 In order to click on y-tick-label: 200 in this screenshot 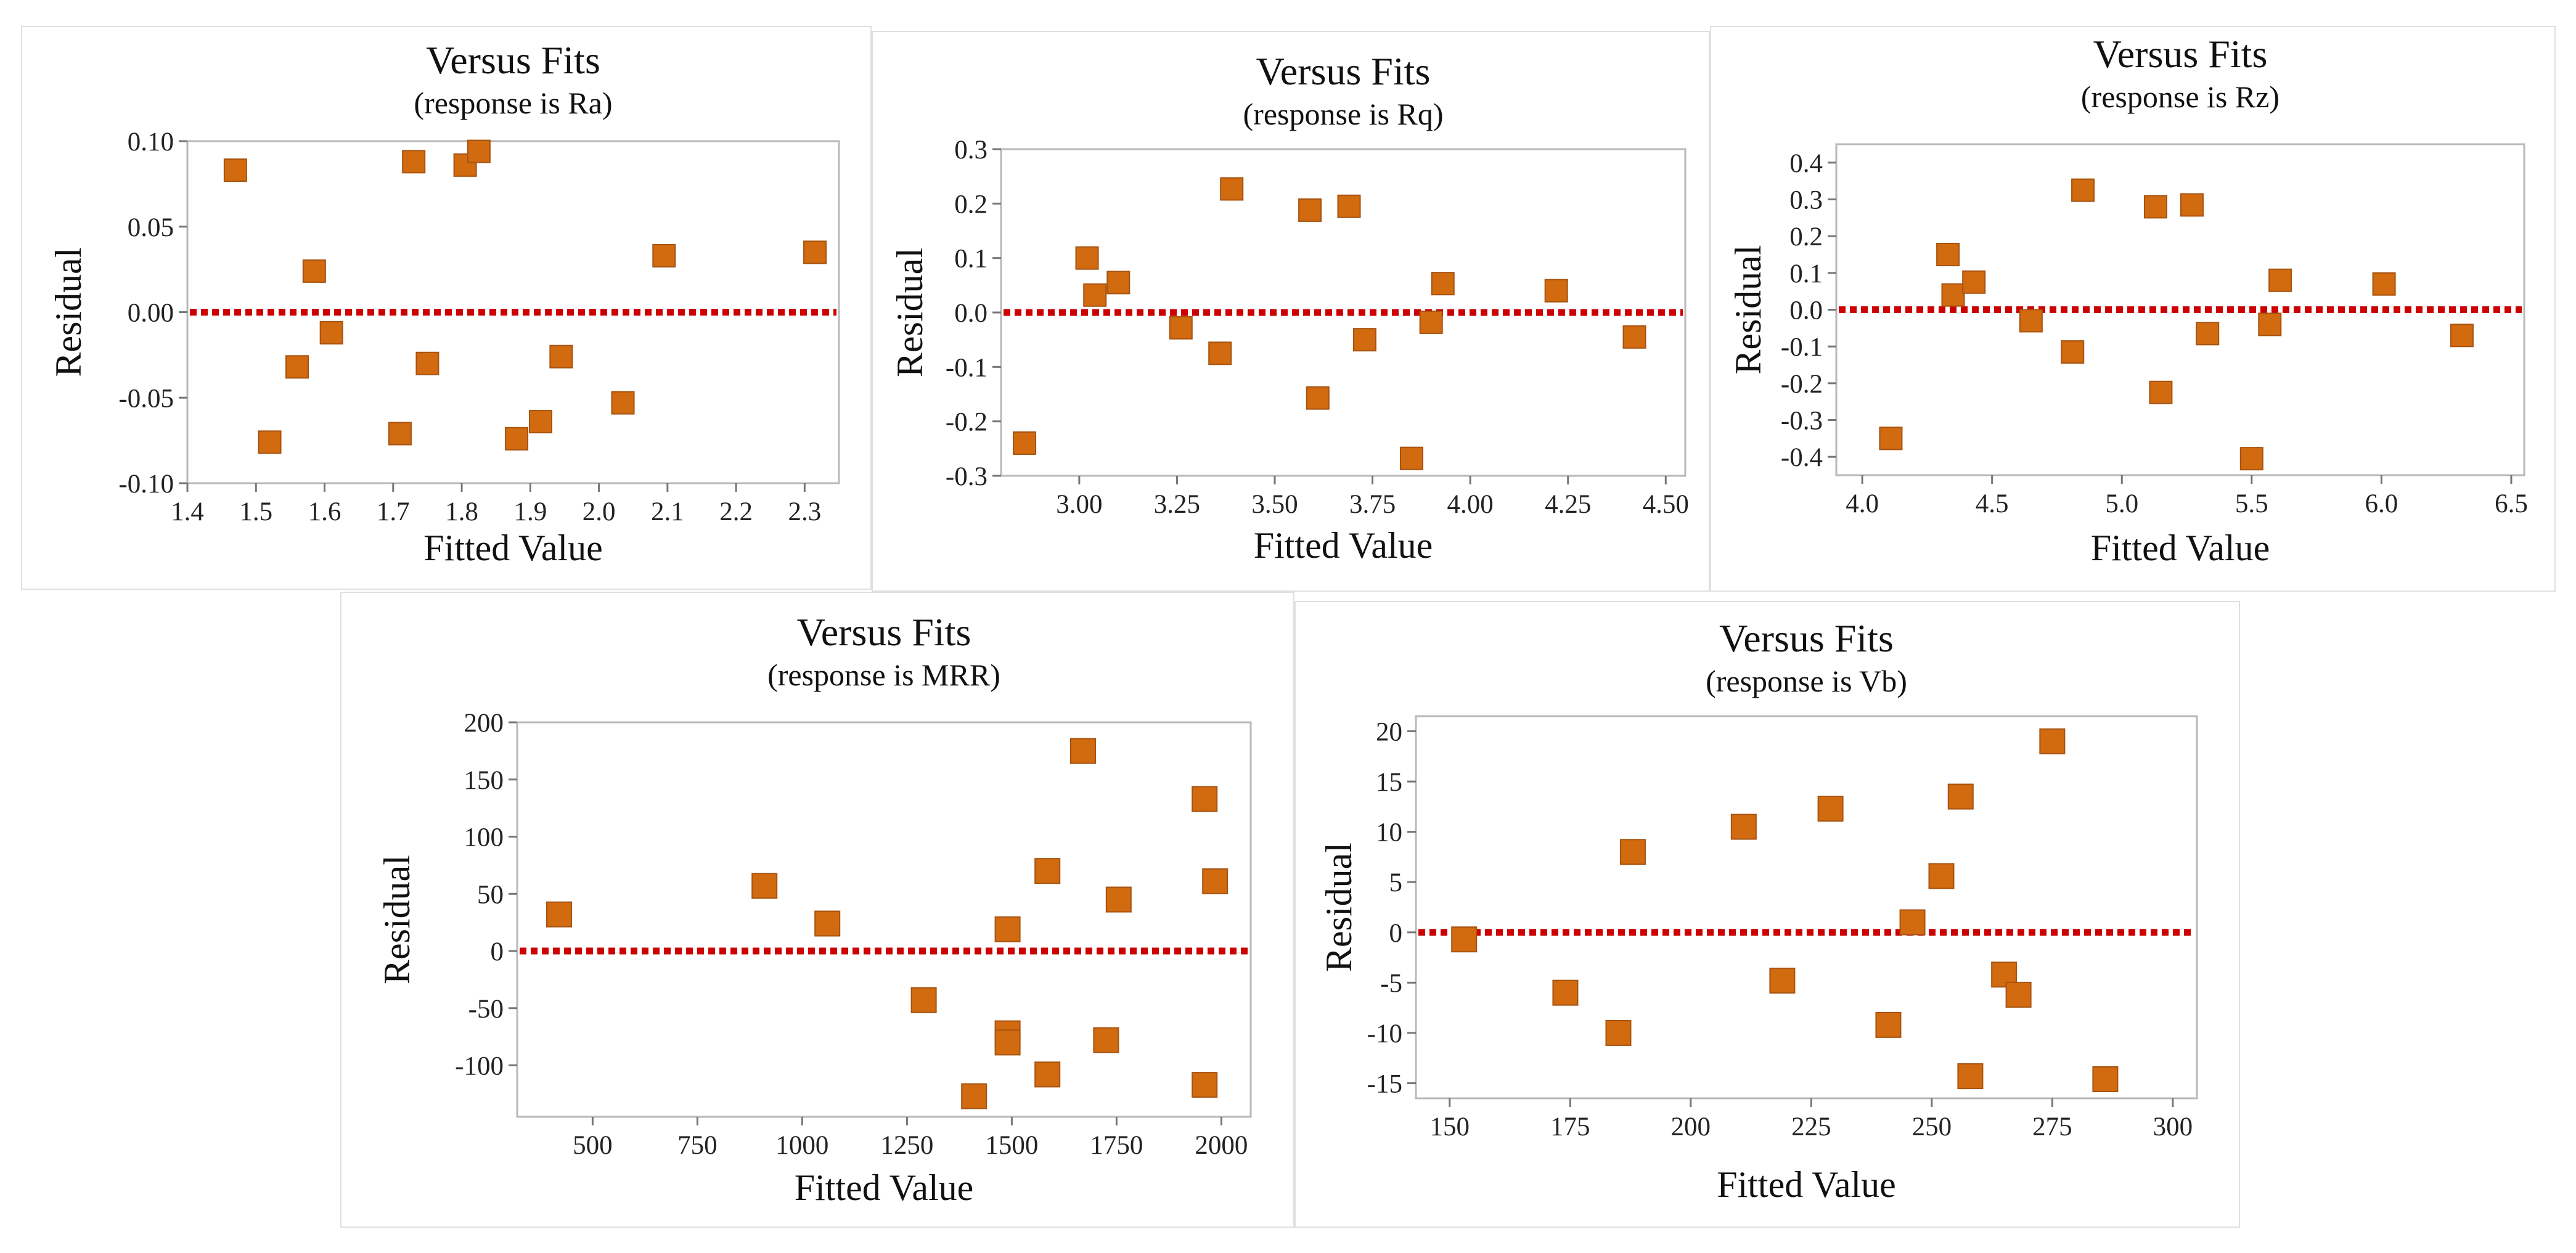, I will do `click(484, 724)`.